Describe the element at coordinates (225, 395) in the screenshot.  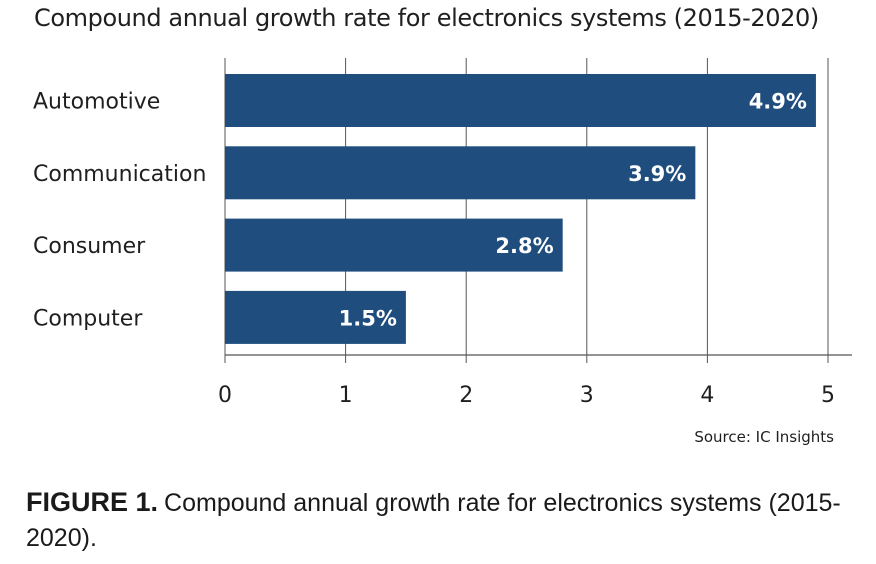
I see `x-tick-label: 0` at that location.